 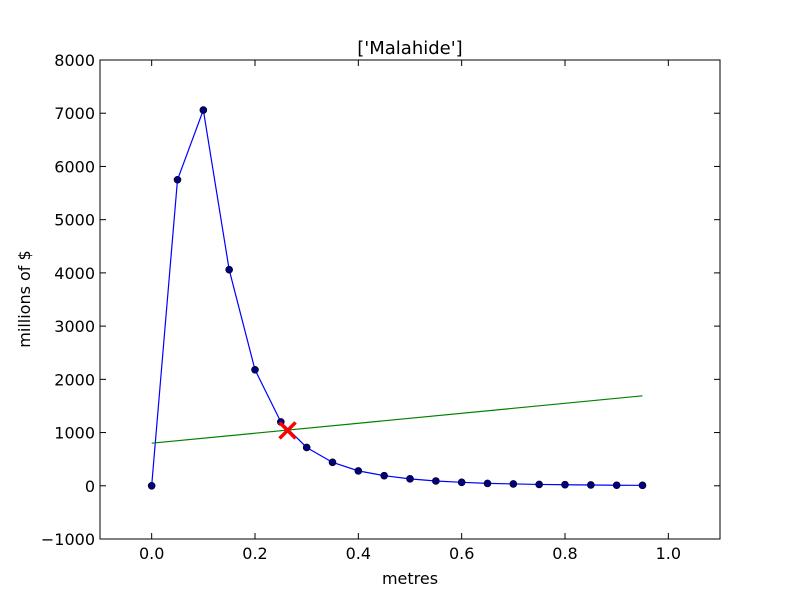 I want to click on x-tick-label: 0.8, so click(x=564, y=553).